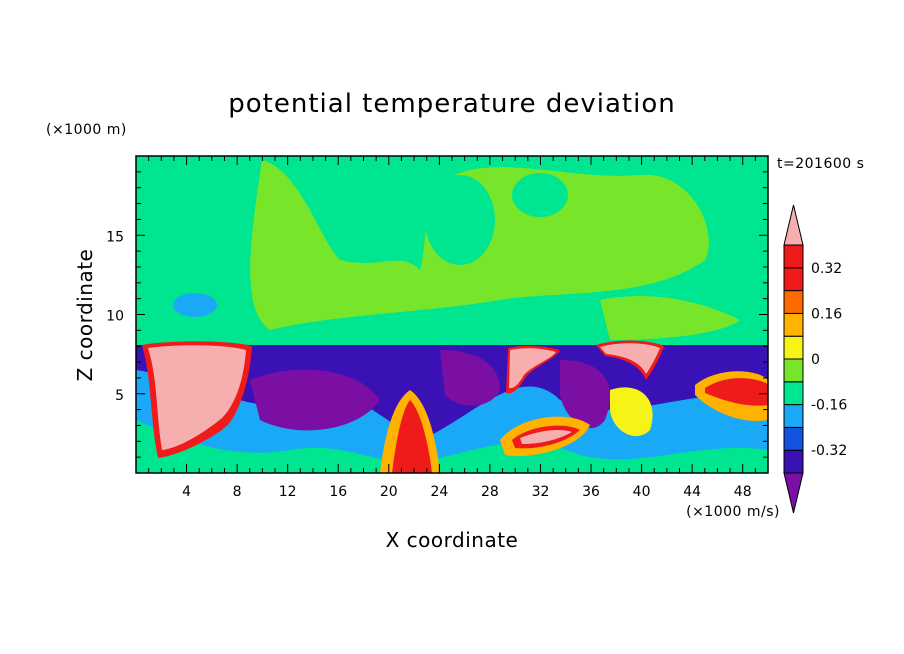  I want to click on x-tick-label: 20, so click(389, 492).